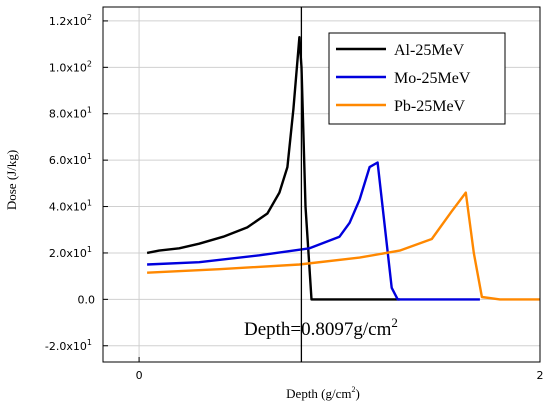 Image resolution: width=550 pixels, height=410 pixels. What do you see at coordinates (321, 327) in the screenshot?
I see `depth-annotation: Depth=0.8097g/cm2` at bounding box center [321, 327].